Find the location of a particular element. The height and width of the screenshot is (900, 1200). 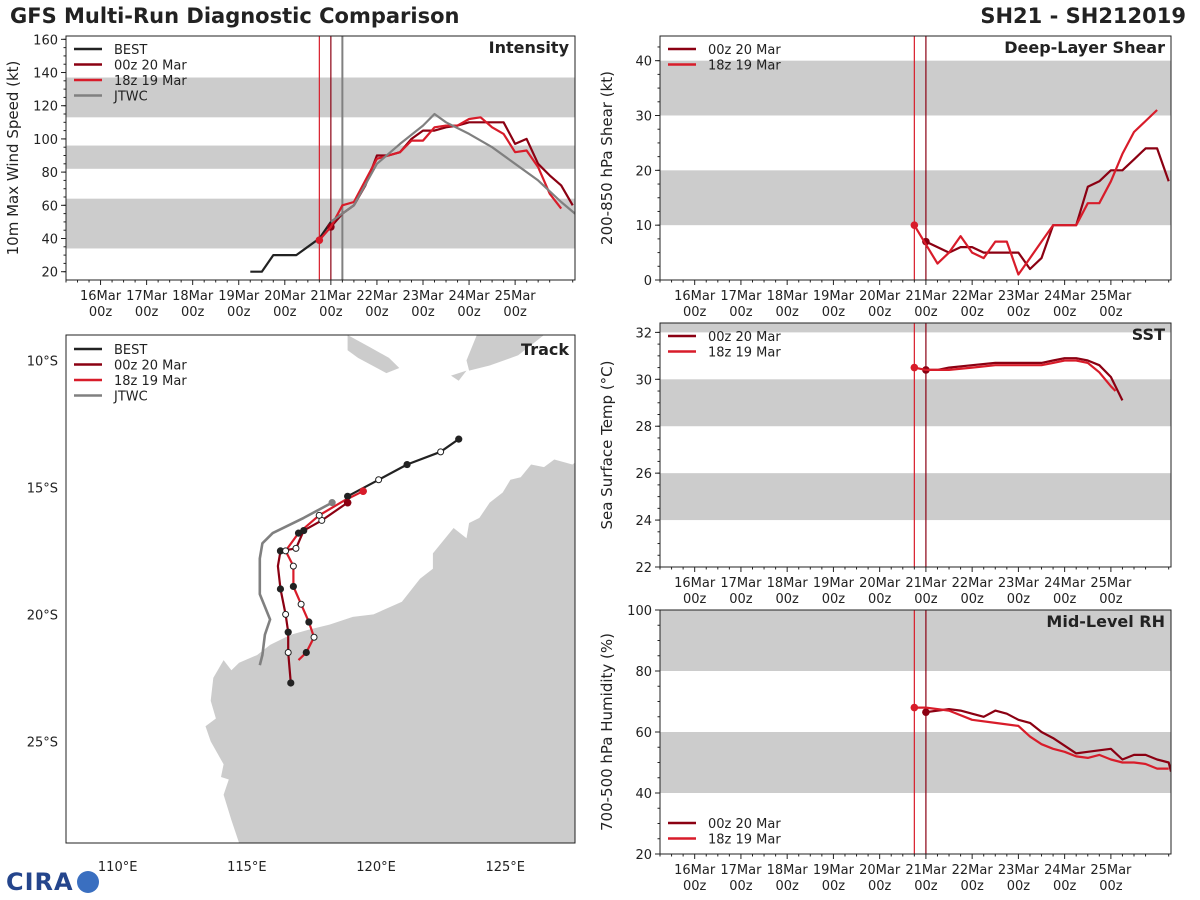

land-australia is located at coordinates (390, 651).